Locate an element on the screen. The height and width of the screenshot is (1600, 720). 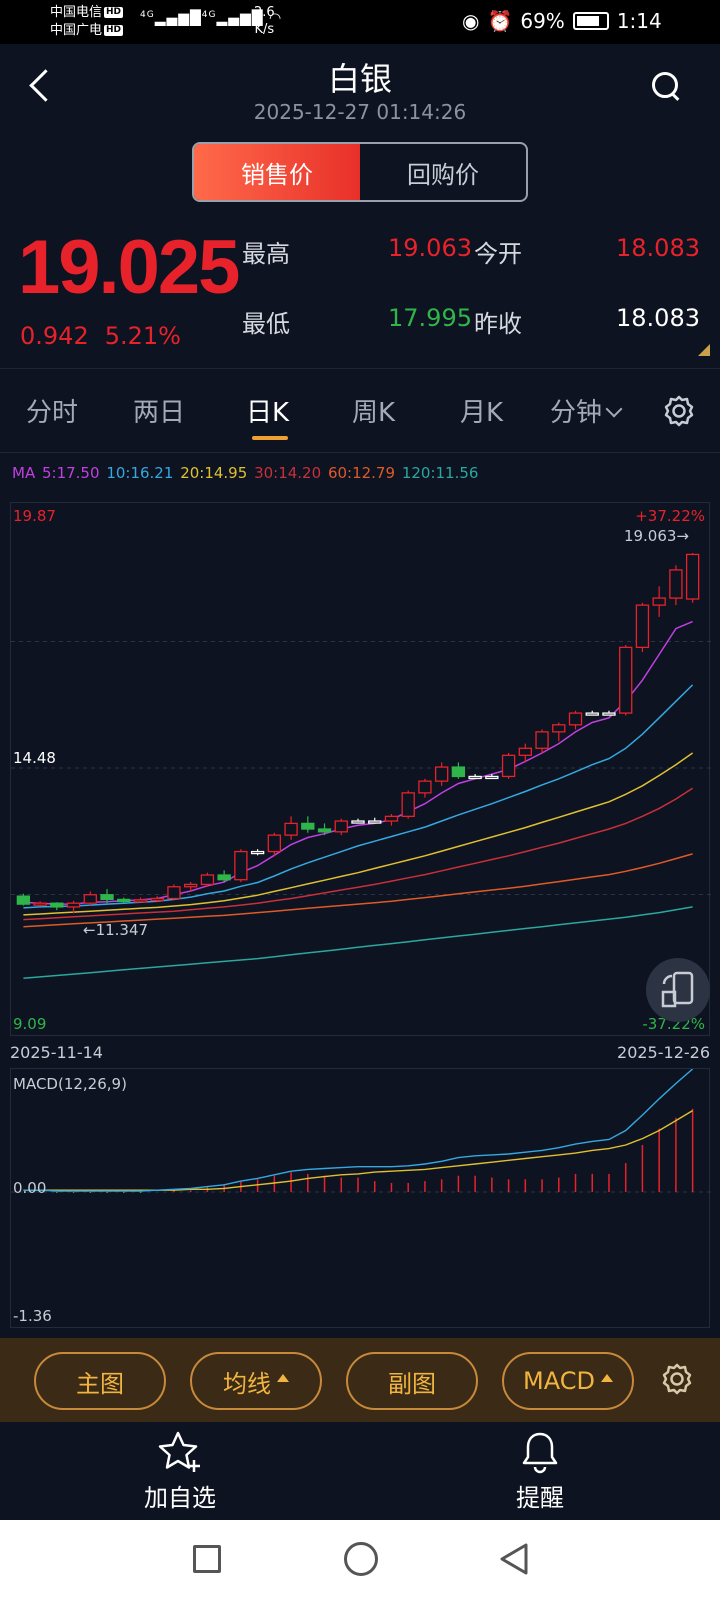
main-chart-button: 主图 is located at coordinates (100, 1381).